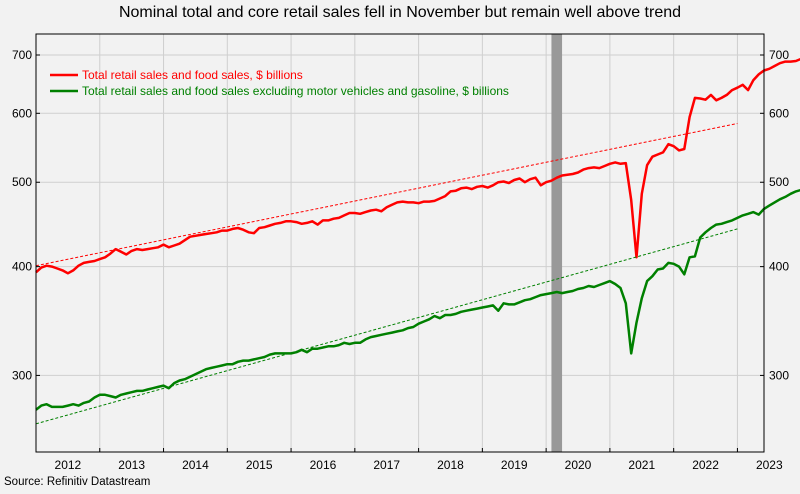  I want to click on y-tick-label-right: 700, so click(779, 55).